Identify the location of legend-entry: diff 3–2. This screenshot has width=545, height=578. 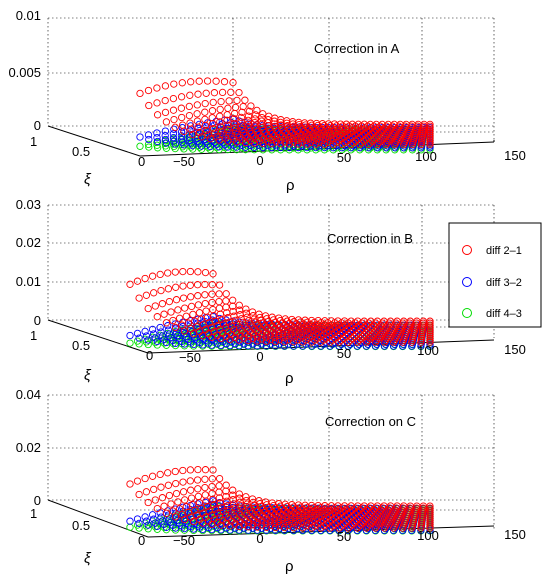
(492, 283).